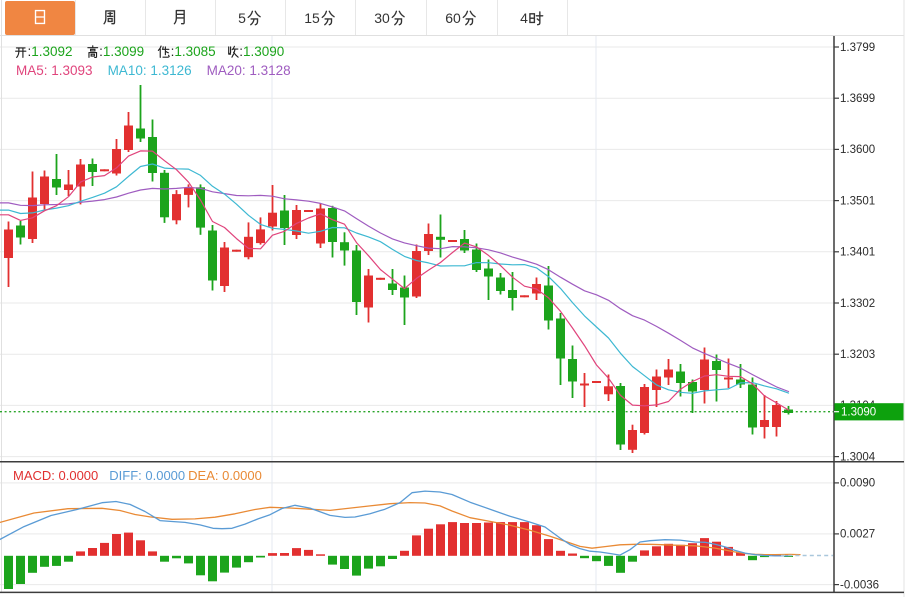 Image resolution: width=911 pixels, height=597 pixels. Describe the element at coordinates (858, 413) in the screenshot. I see `svg-text: 1.3090` at that location.